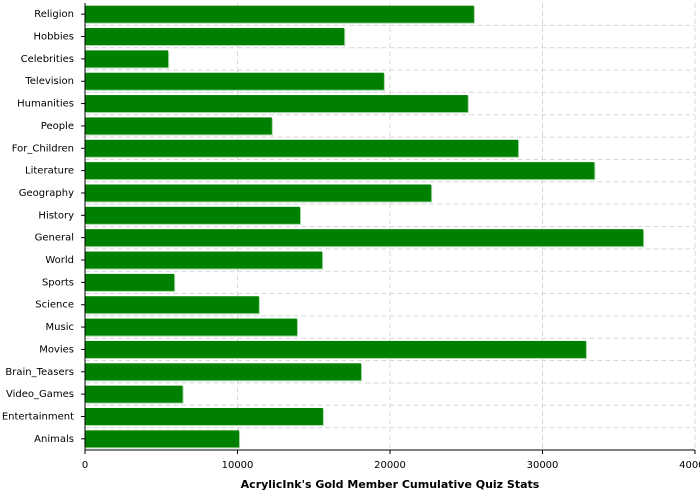 Image resolution: width=700 pixels, height=500 pixels. I want to click on x-tick-label: 40000, so click(689, 465).